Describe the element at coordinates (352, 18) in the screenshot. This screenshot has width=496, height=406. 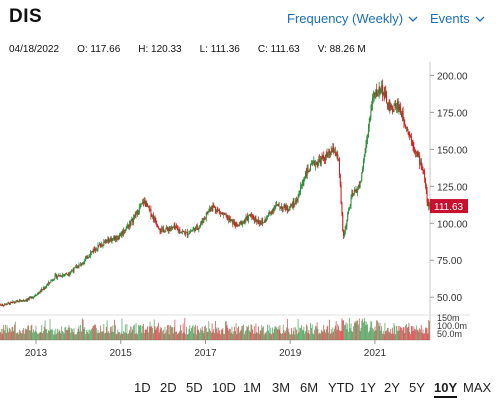
I see `frequency-dropdown: Frequency (Weekly)` at that location.